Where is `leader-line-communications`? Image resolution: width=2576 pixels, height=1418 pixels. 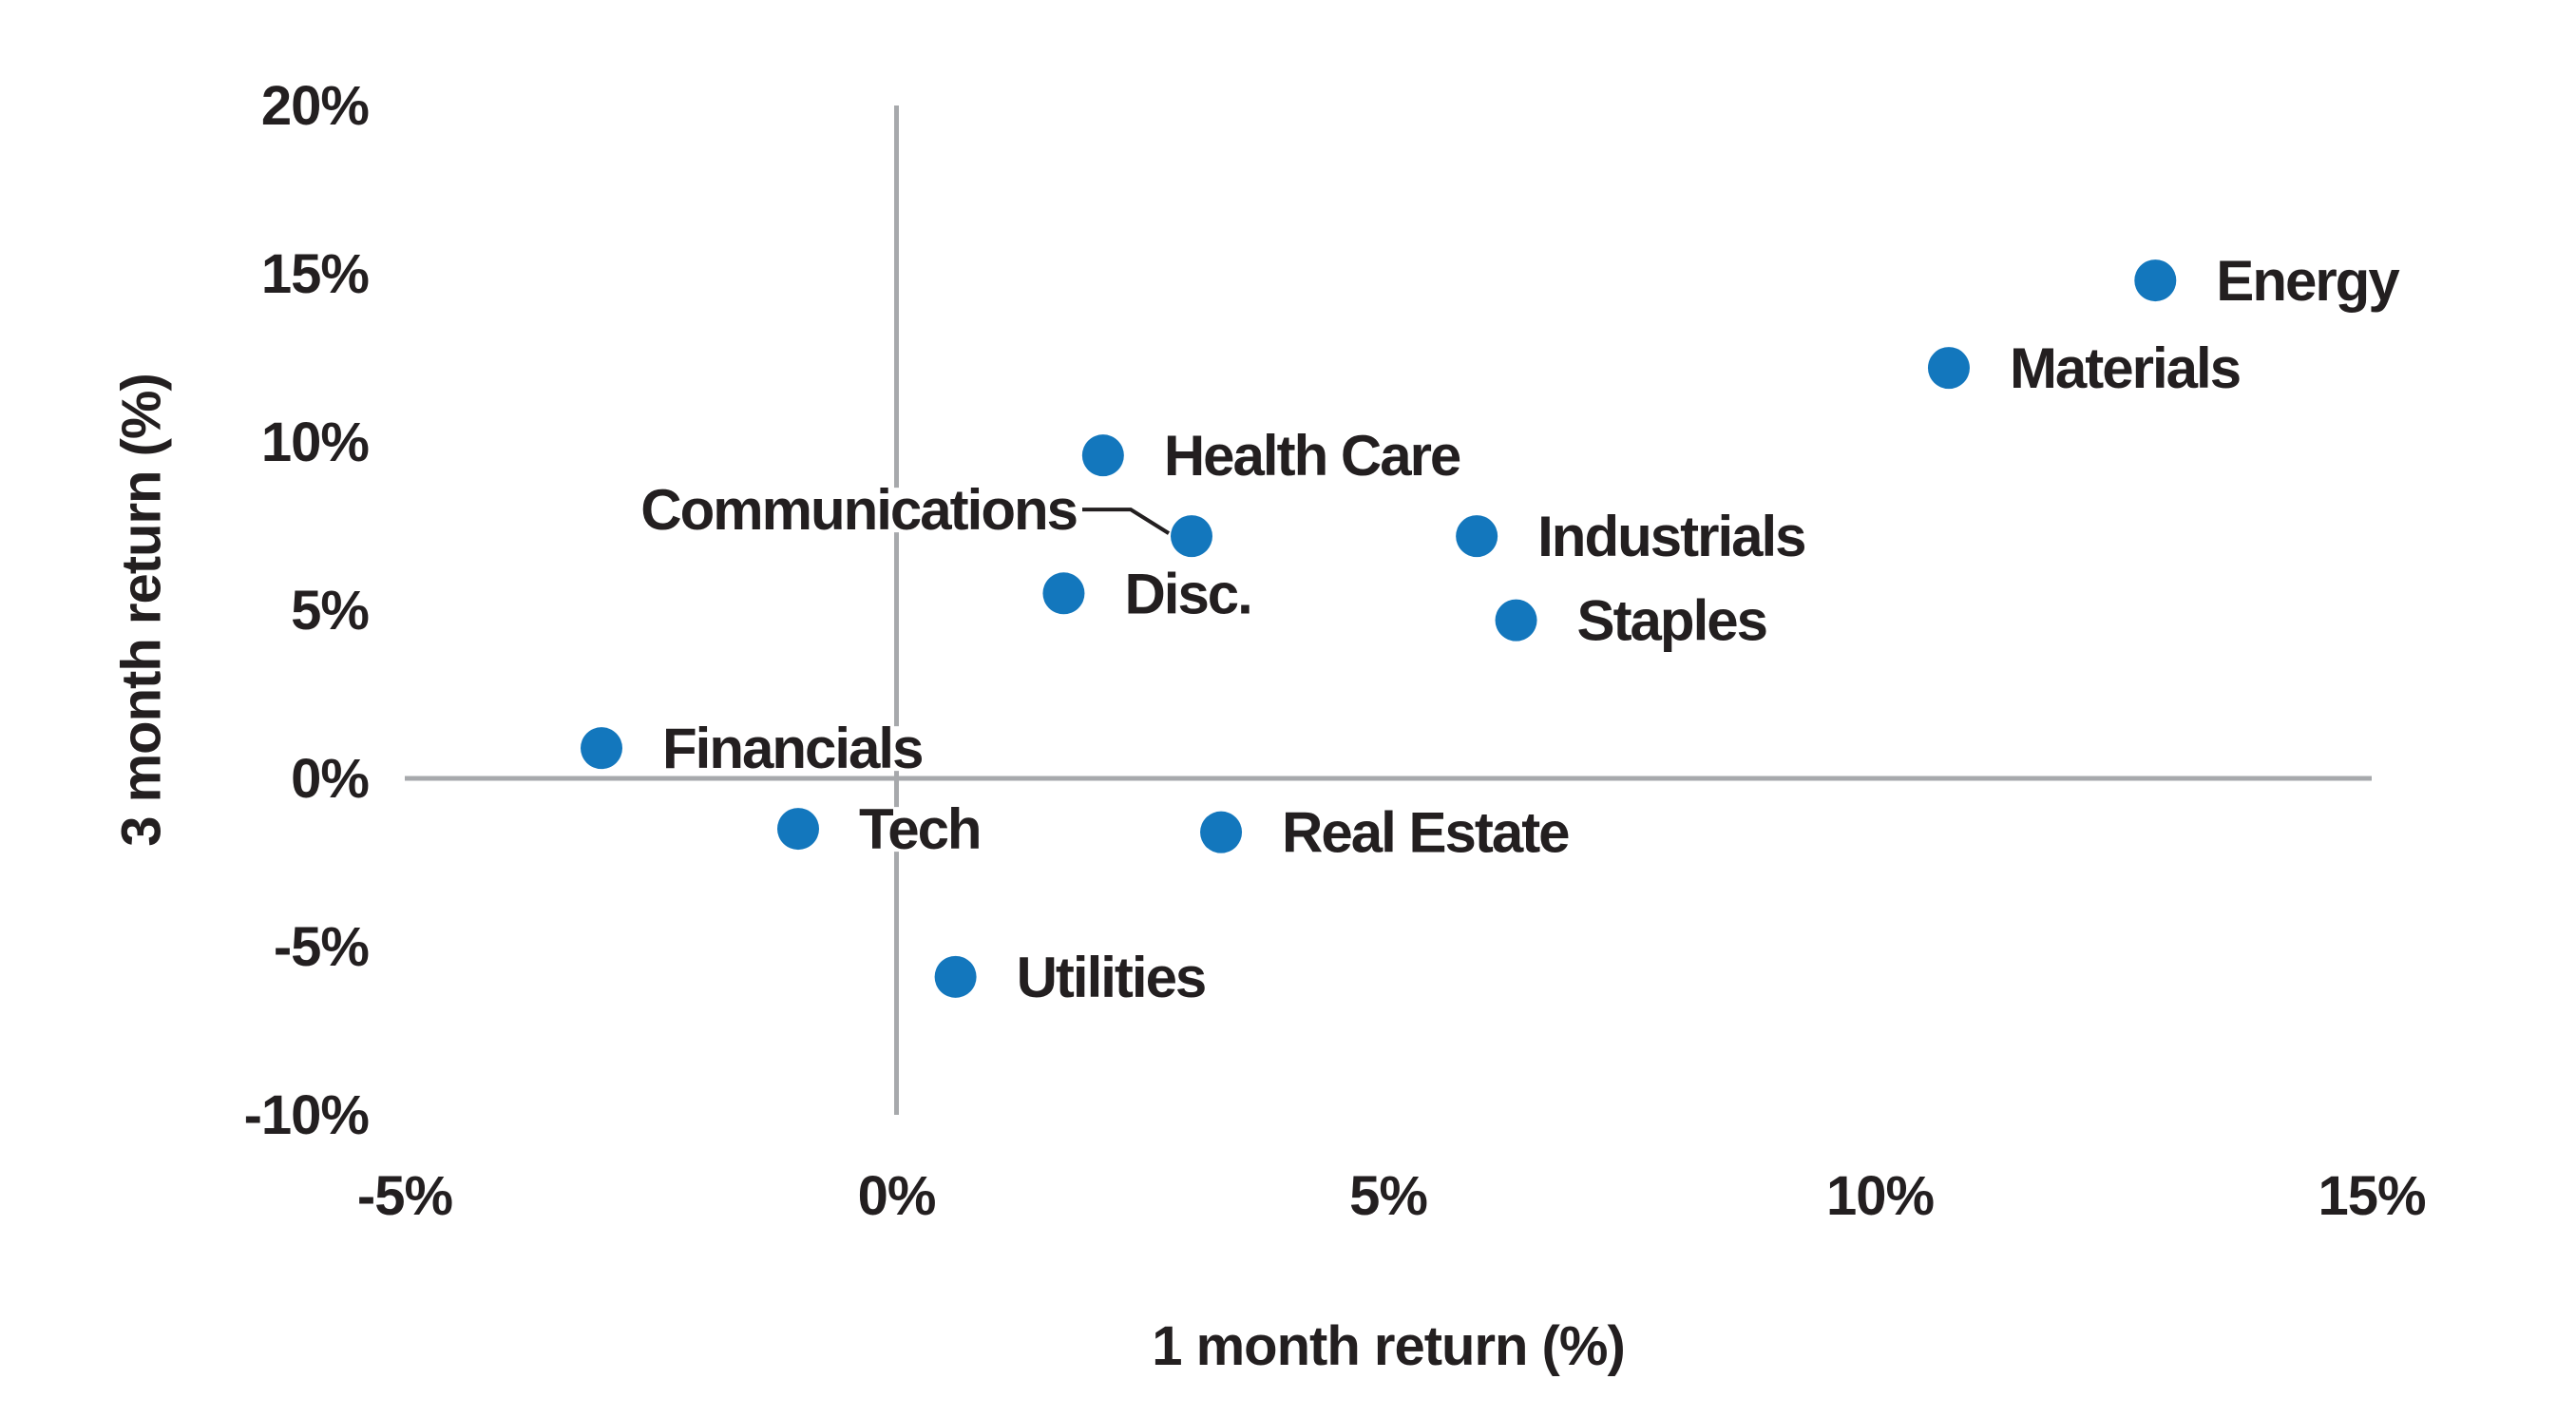 leader-line-communications is located at coordinates (1126, 521).